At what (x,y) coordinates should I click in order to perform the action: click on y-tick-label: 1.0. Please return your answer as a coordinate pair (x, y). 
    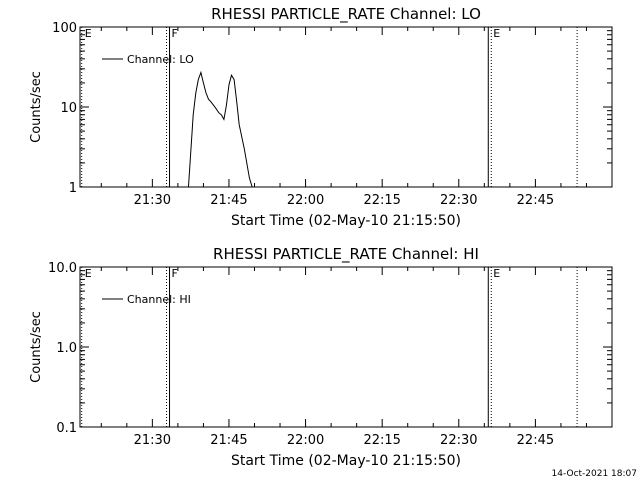
    Looking at the image, I should click on (66, 348).